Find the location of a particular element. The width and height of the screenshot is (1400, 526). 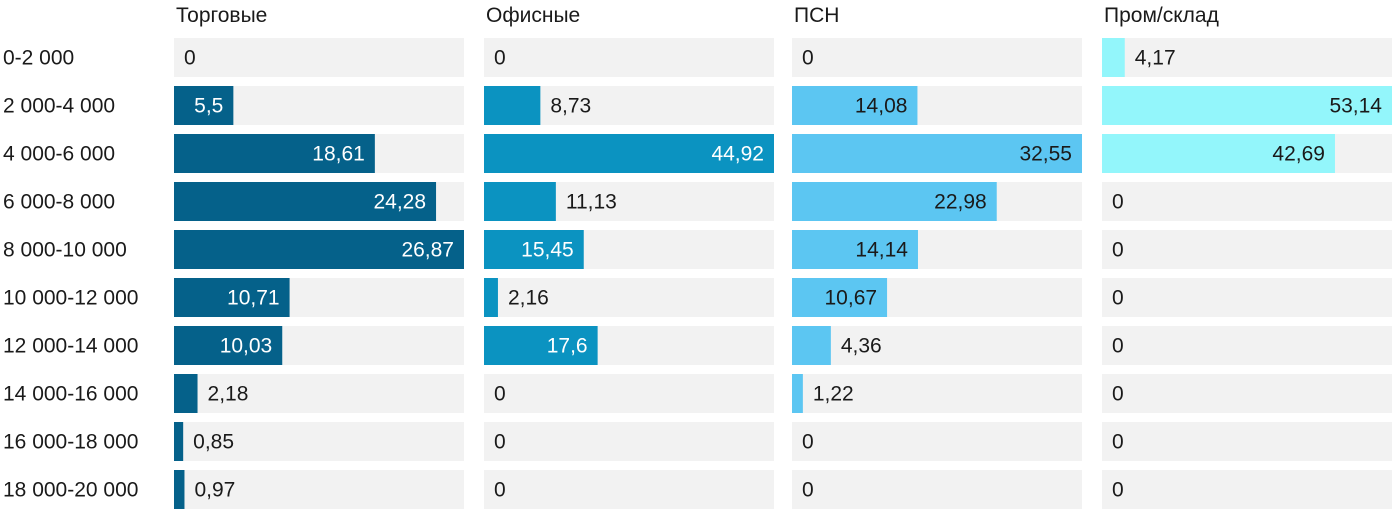

data-label: 24,28 is located at coordinates (399, 202).